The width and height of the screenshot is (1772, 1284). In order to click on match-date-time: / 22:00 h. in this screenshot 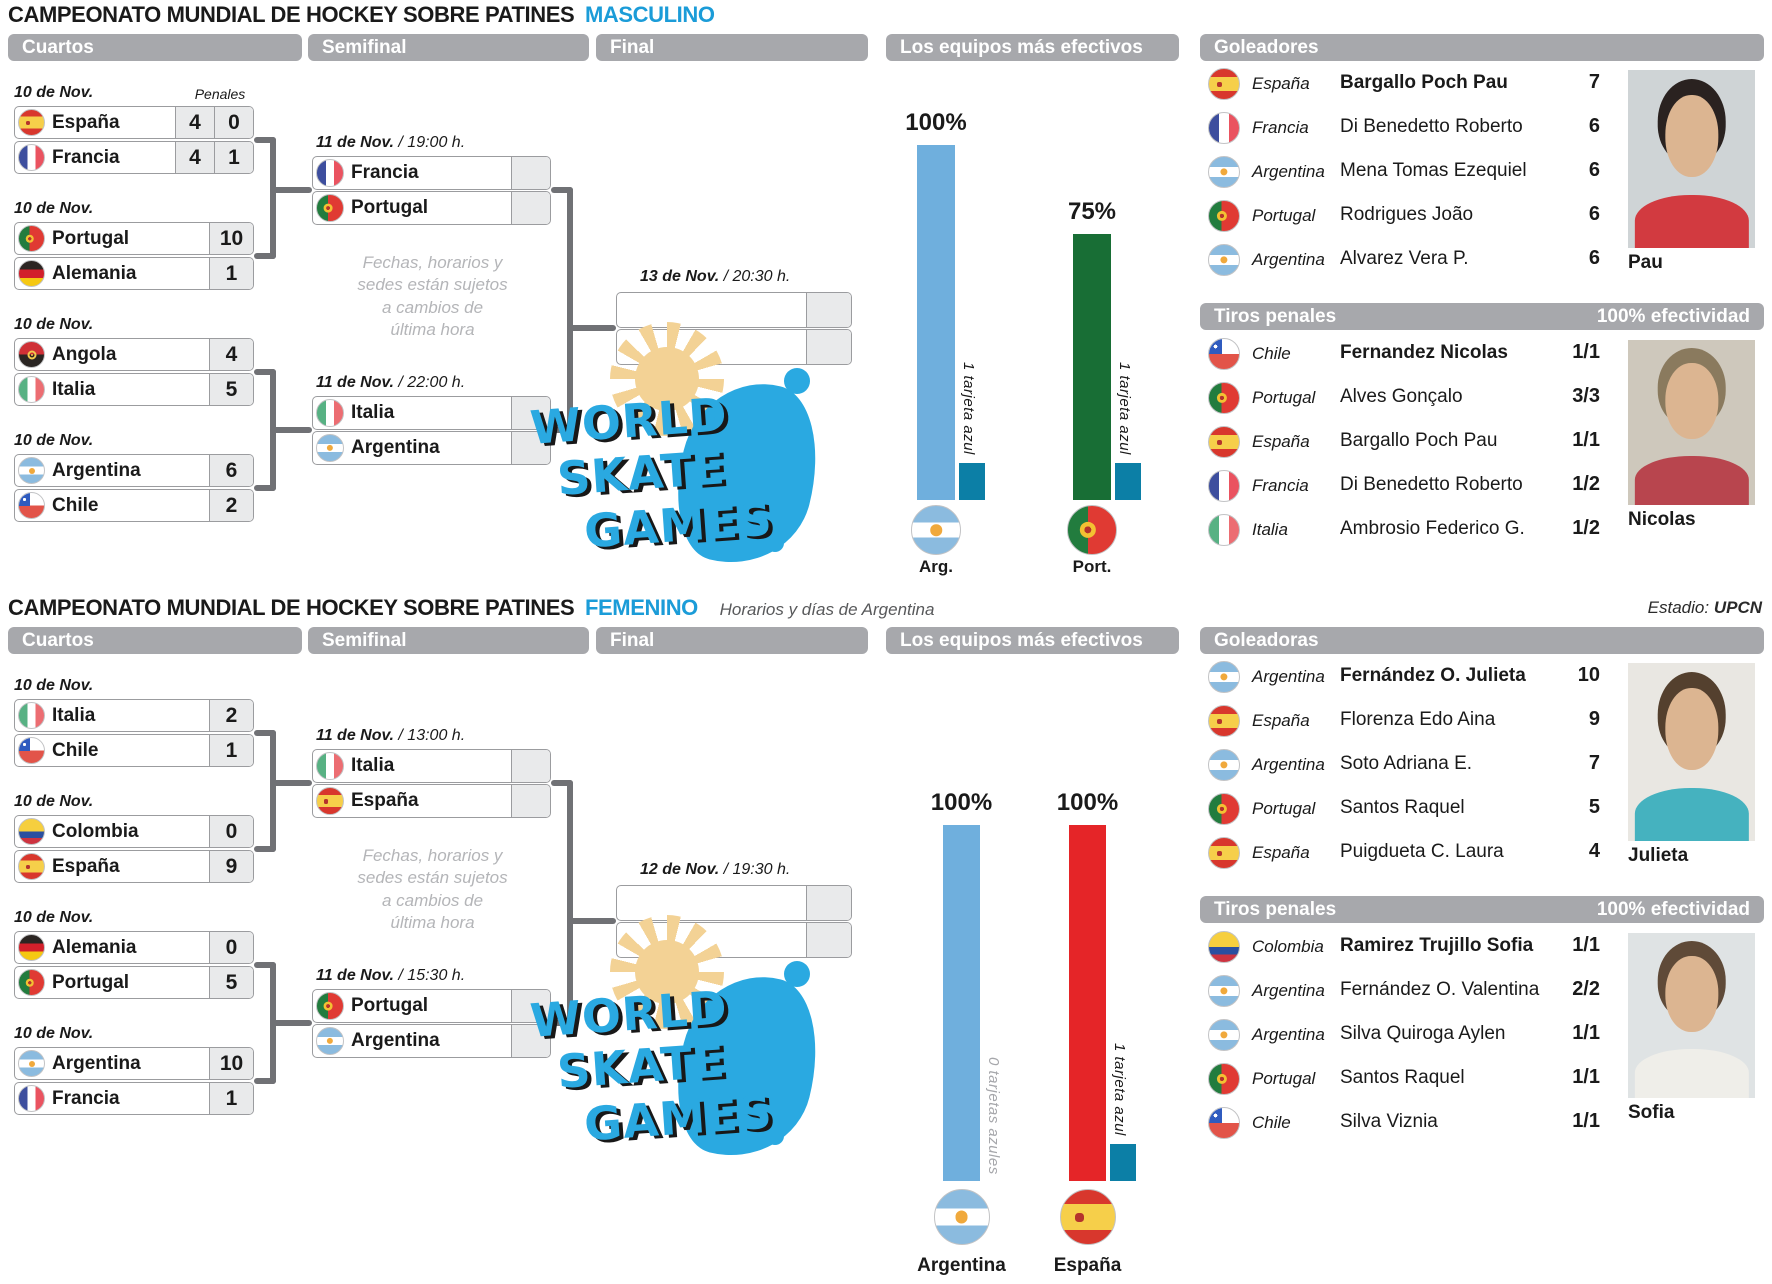, I will do `click(429, 382)`.